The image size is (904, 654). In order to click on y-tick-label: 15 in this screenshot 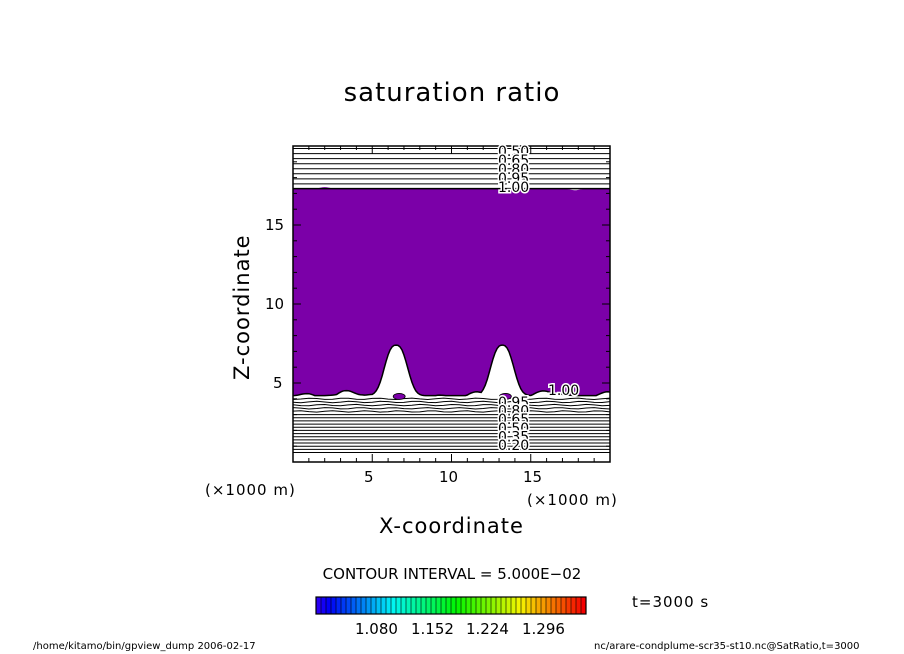, I will do `click(275, 225)`.